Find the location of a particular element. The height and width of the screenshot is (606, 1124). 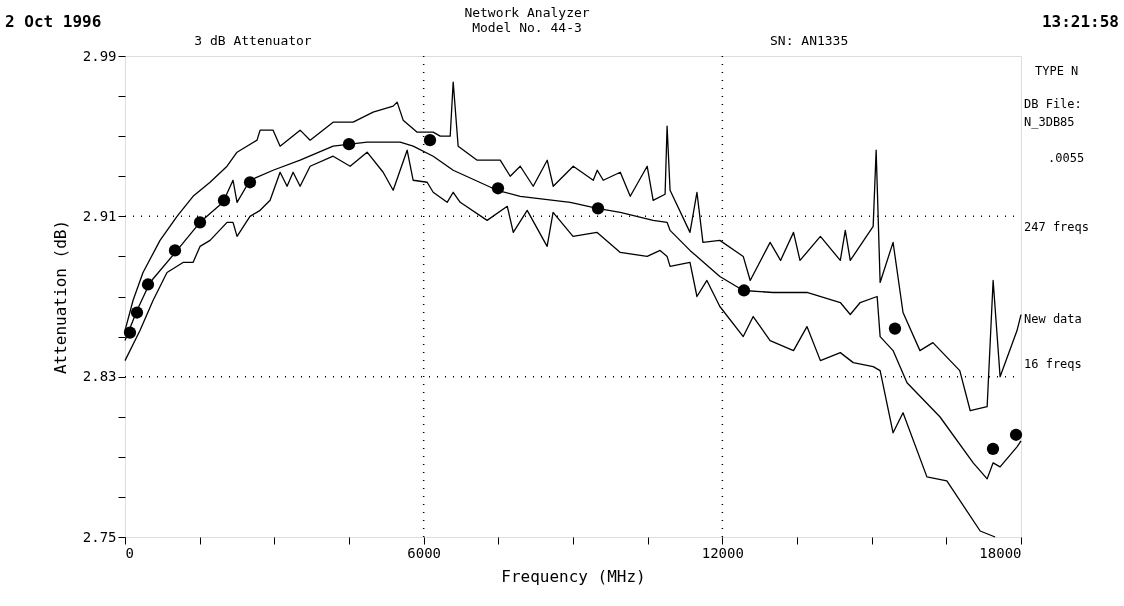

x-axis-title: Frequency (MHz) is located at coordinates (573, 576).